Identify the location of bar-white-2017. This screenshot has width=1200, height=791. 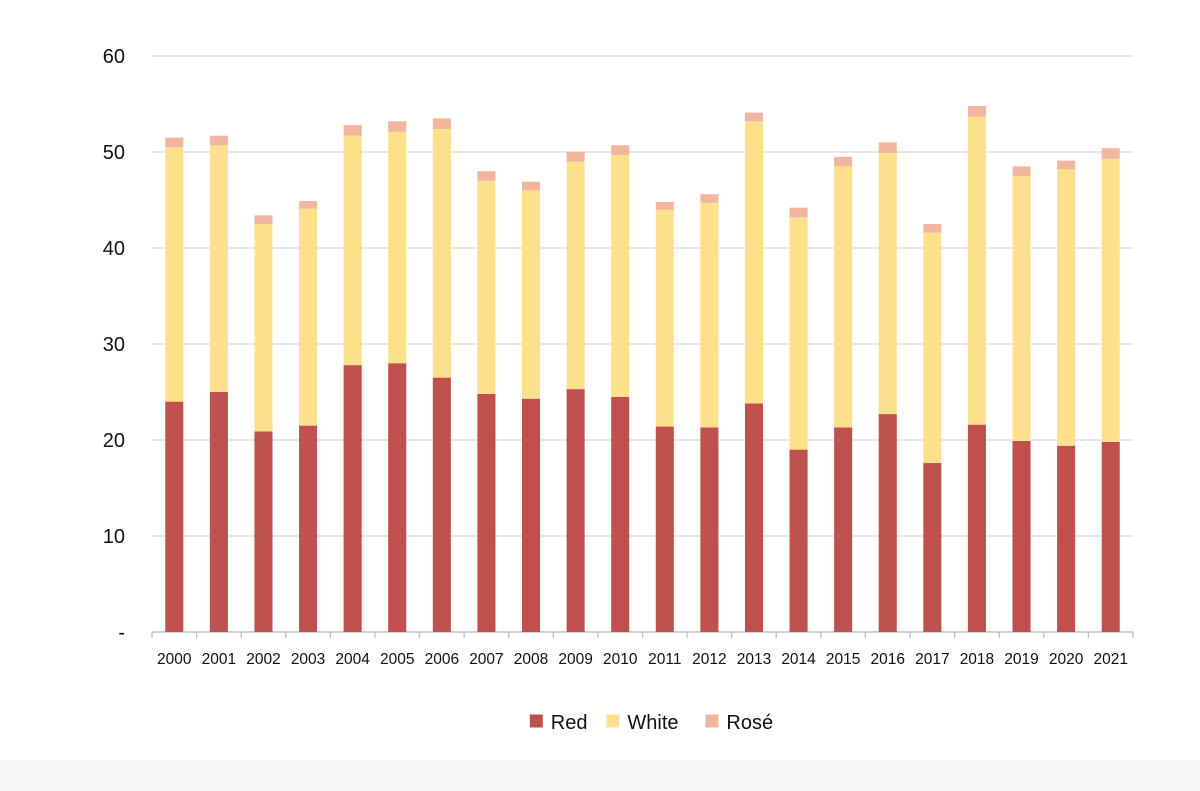
(932, 348).